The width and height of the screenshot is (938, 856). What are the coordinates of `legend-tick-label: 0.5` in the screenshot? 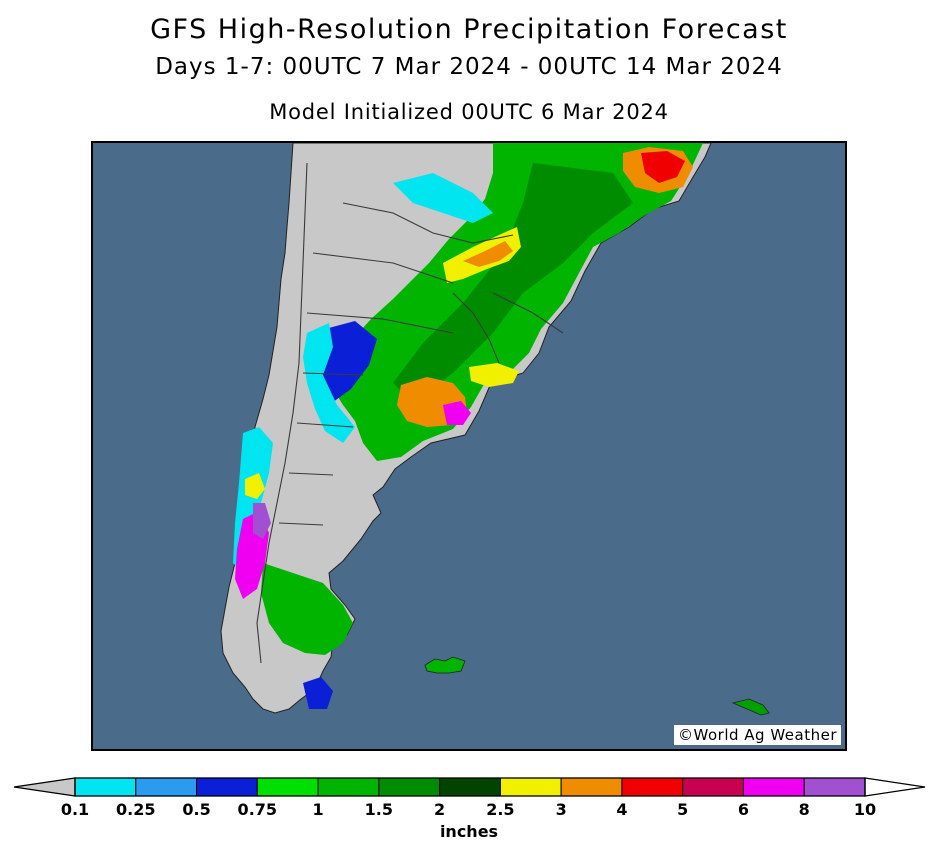 It's located at (196, 809).